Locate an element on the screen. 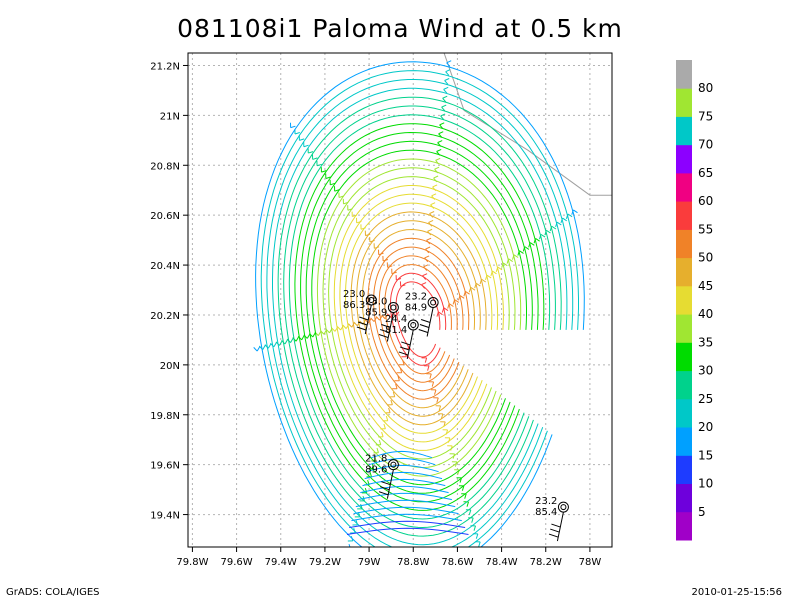 This screenshot has width=800, height=600. obs-label-2: 86.3 is located at coordinates (354, 305).